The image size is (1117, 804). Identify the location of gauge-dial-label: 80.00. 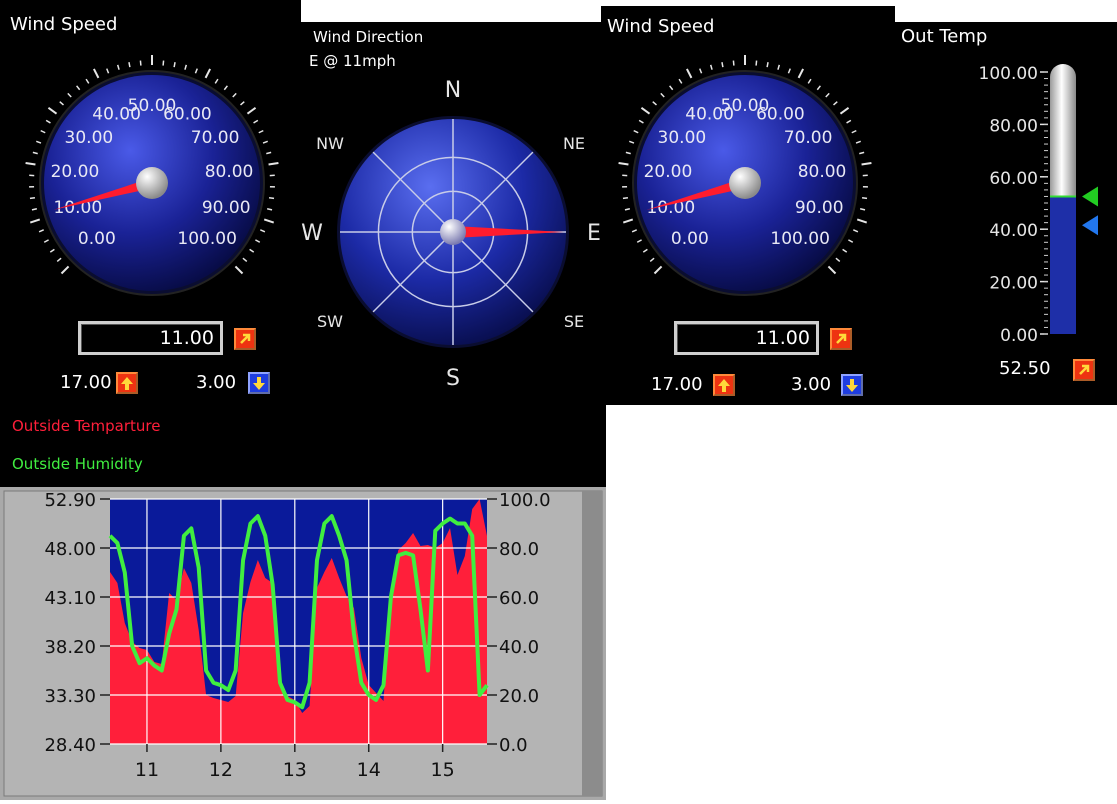
(822, 172).